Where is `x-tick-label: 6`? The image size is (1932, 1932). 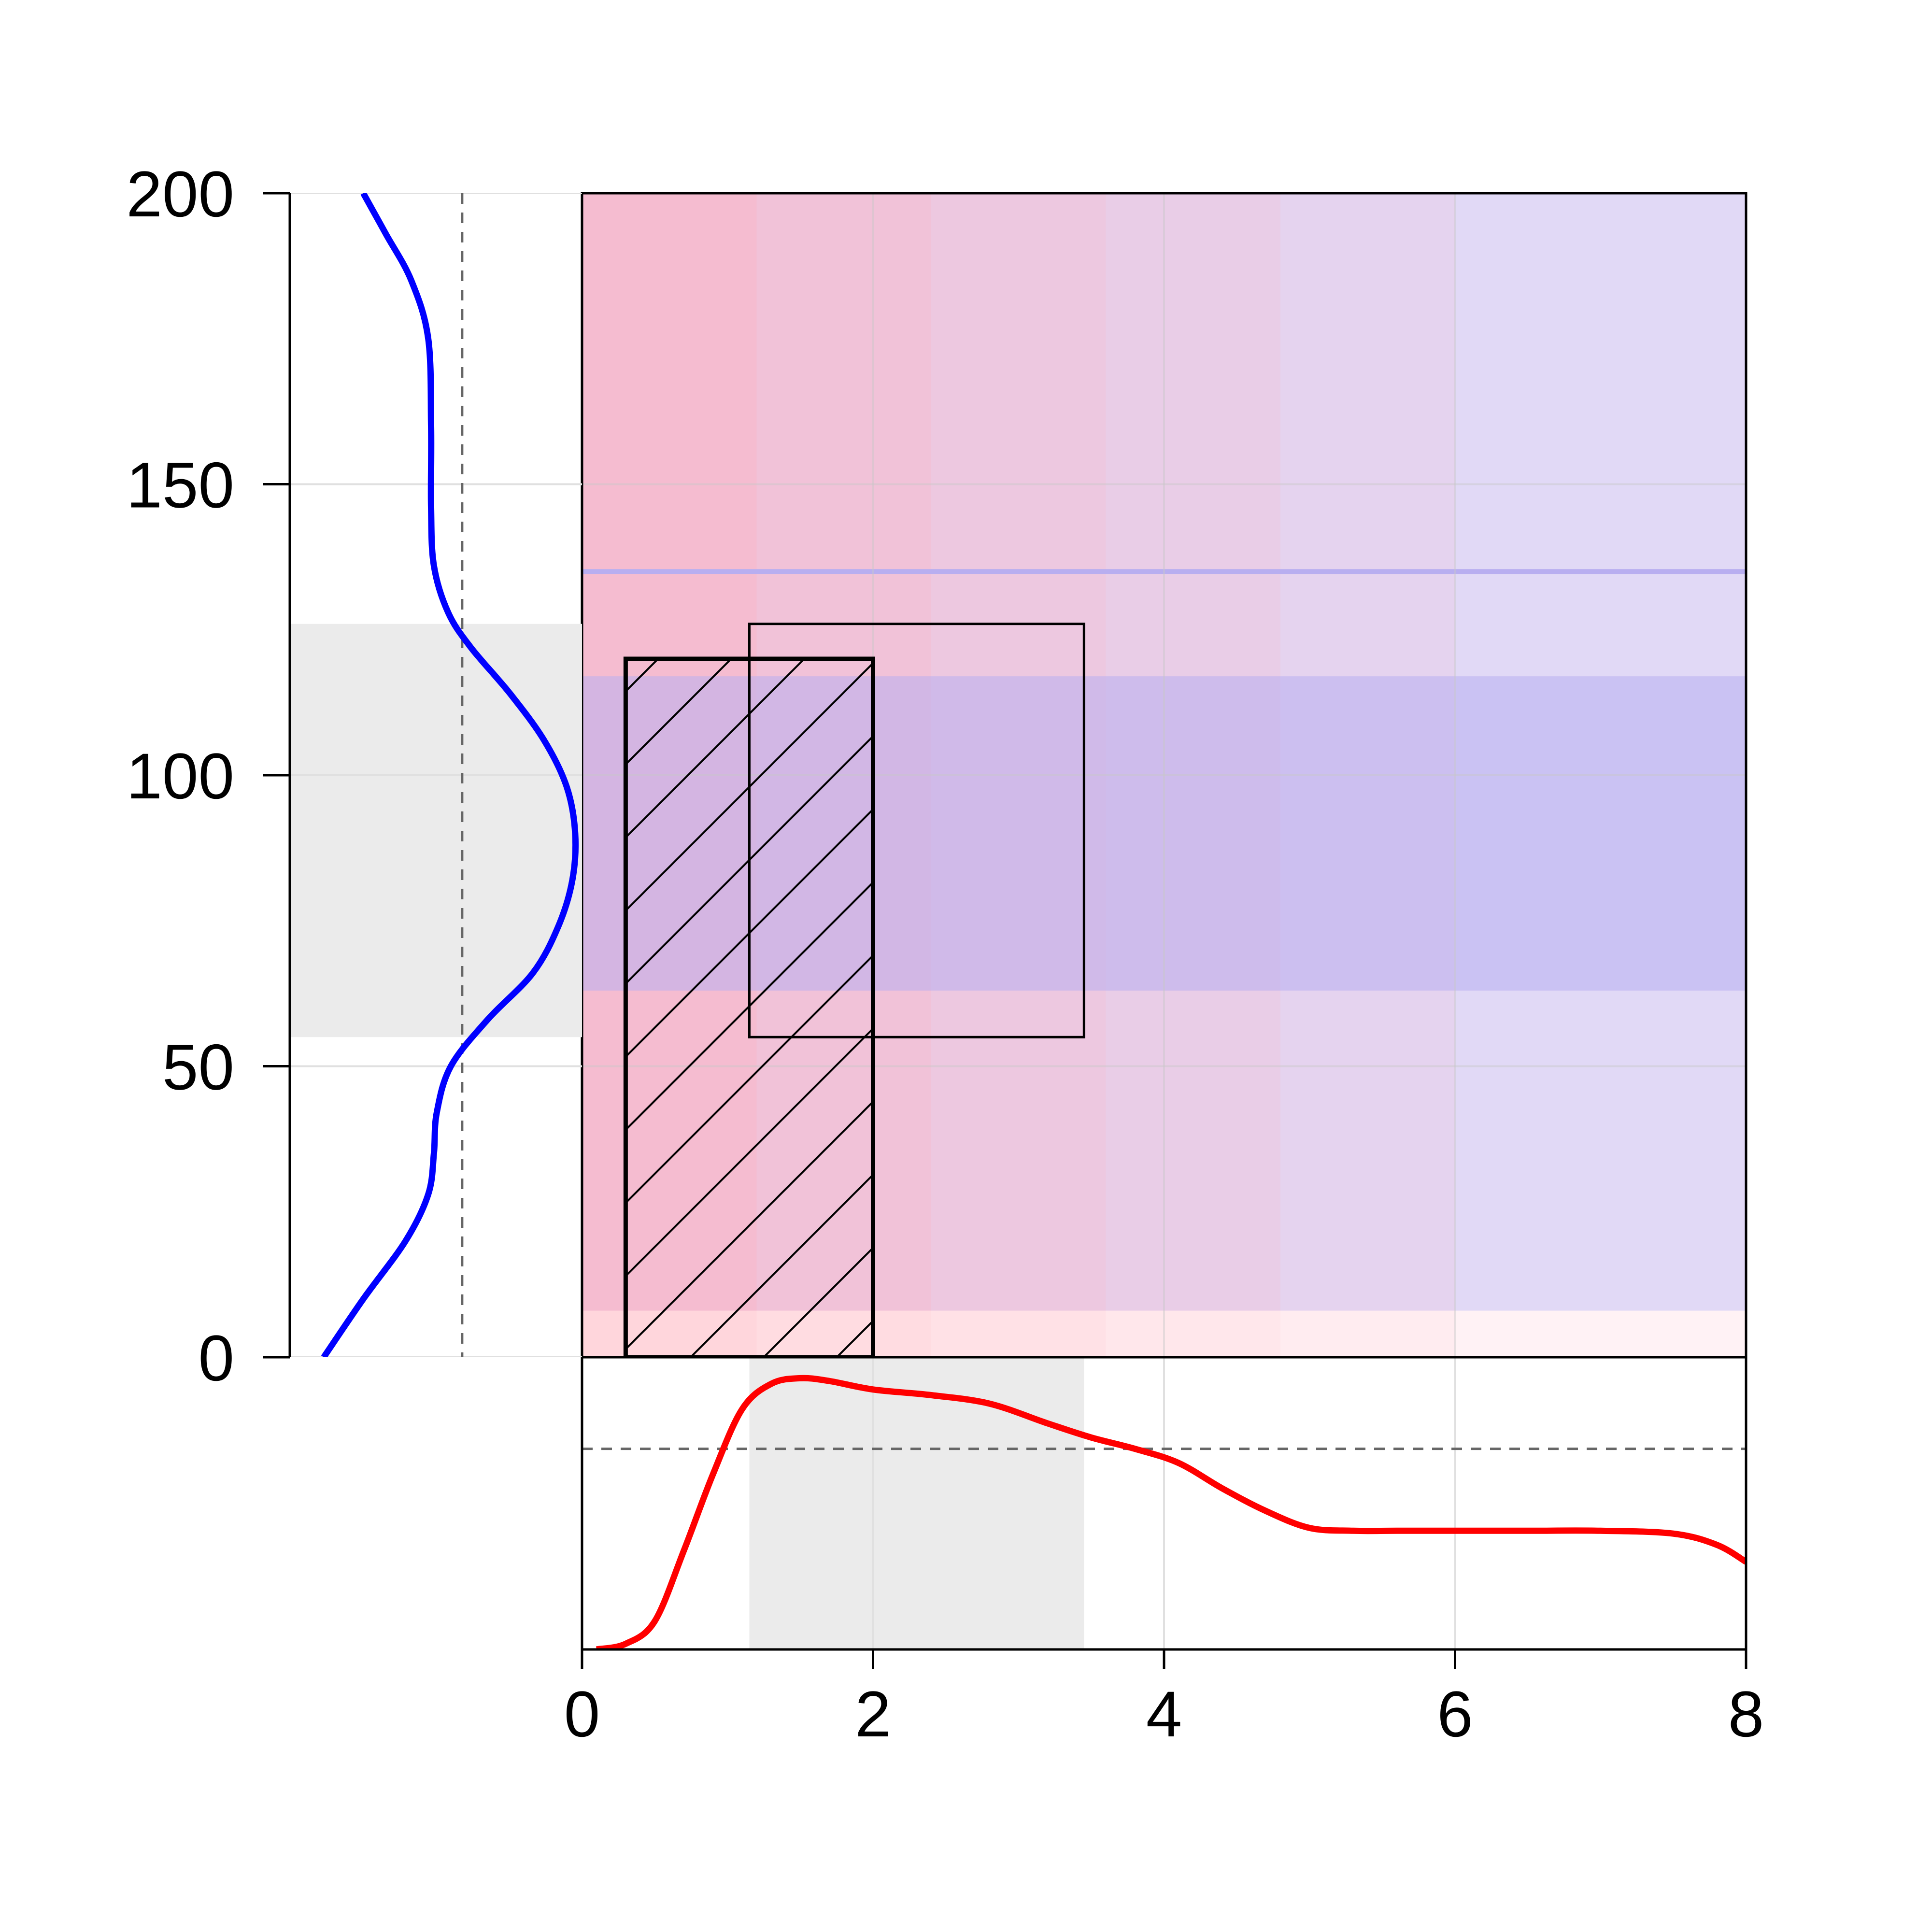 x-tick-label: 6 is located at coordinates (1455, 1714).